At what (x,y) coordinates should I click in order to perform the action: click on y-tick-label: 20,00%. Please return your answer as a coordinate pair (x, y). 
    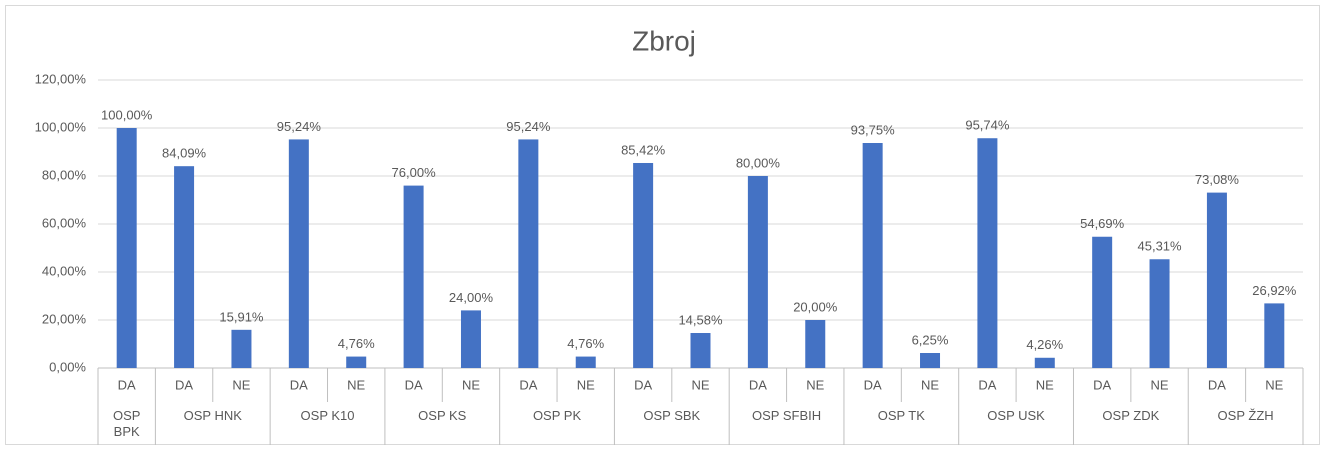
    Looking at the image, I should click on (64, 318).